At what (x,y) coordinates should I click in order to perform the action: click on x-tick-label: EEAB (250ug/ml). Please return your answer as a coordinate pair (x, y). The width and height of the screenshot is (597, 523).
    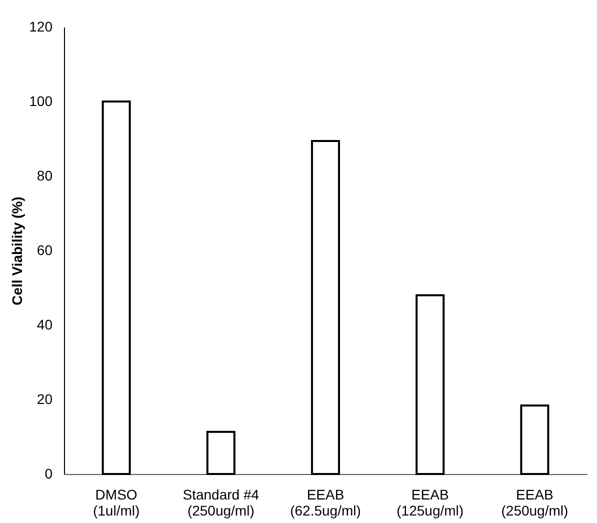
    Looking at the image, I should click on (534, 502).